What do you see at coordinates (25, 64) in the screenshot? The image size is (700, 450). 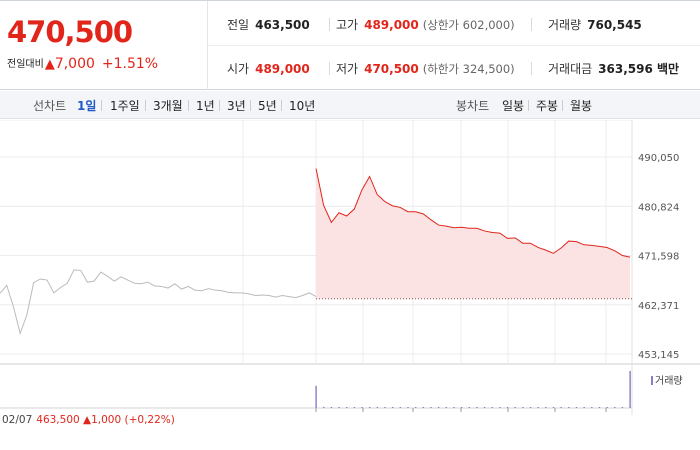 I see `change-label: 전일대비` at bounding box center [25, 64].